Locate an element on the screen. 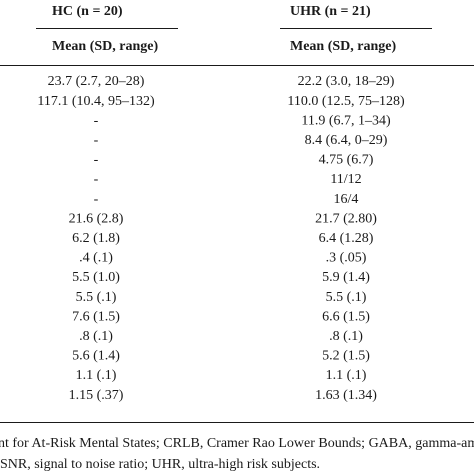  column-header: HC (n = 20) is located at coordinates (87, 11).